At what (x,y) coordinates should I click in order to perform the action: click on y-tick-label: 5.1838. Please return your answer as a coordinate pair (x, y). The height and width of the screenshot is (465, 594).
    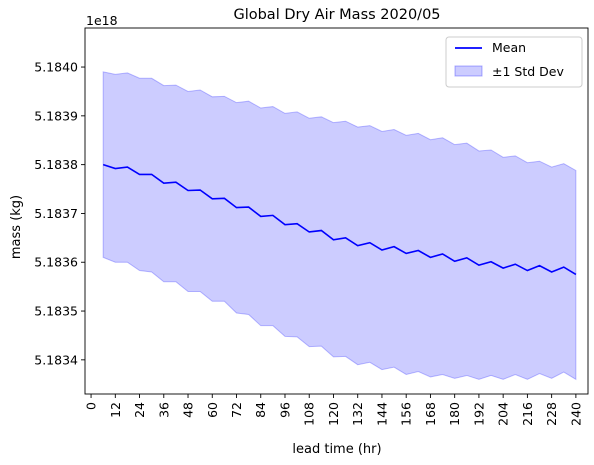
    Looking at the image, I should click on (56, 164).